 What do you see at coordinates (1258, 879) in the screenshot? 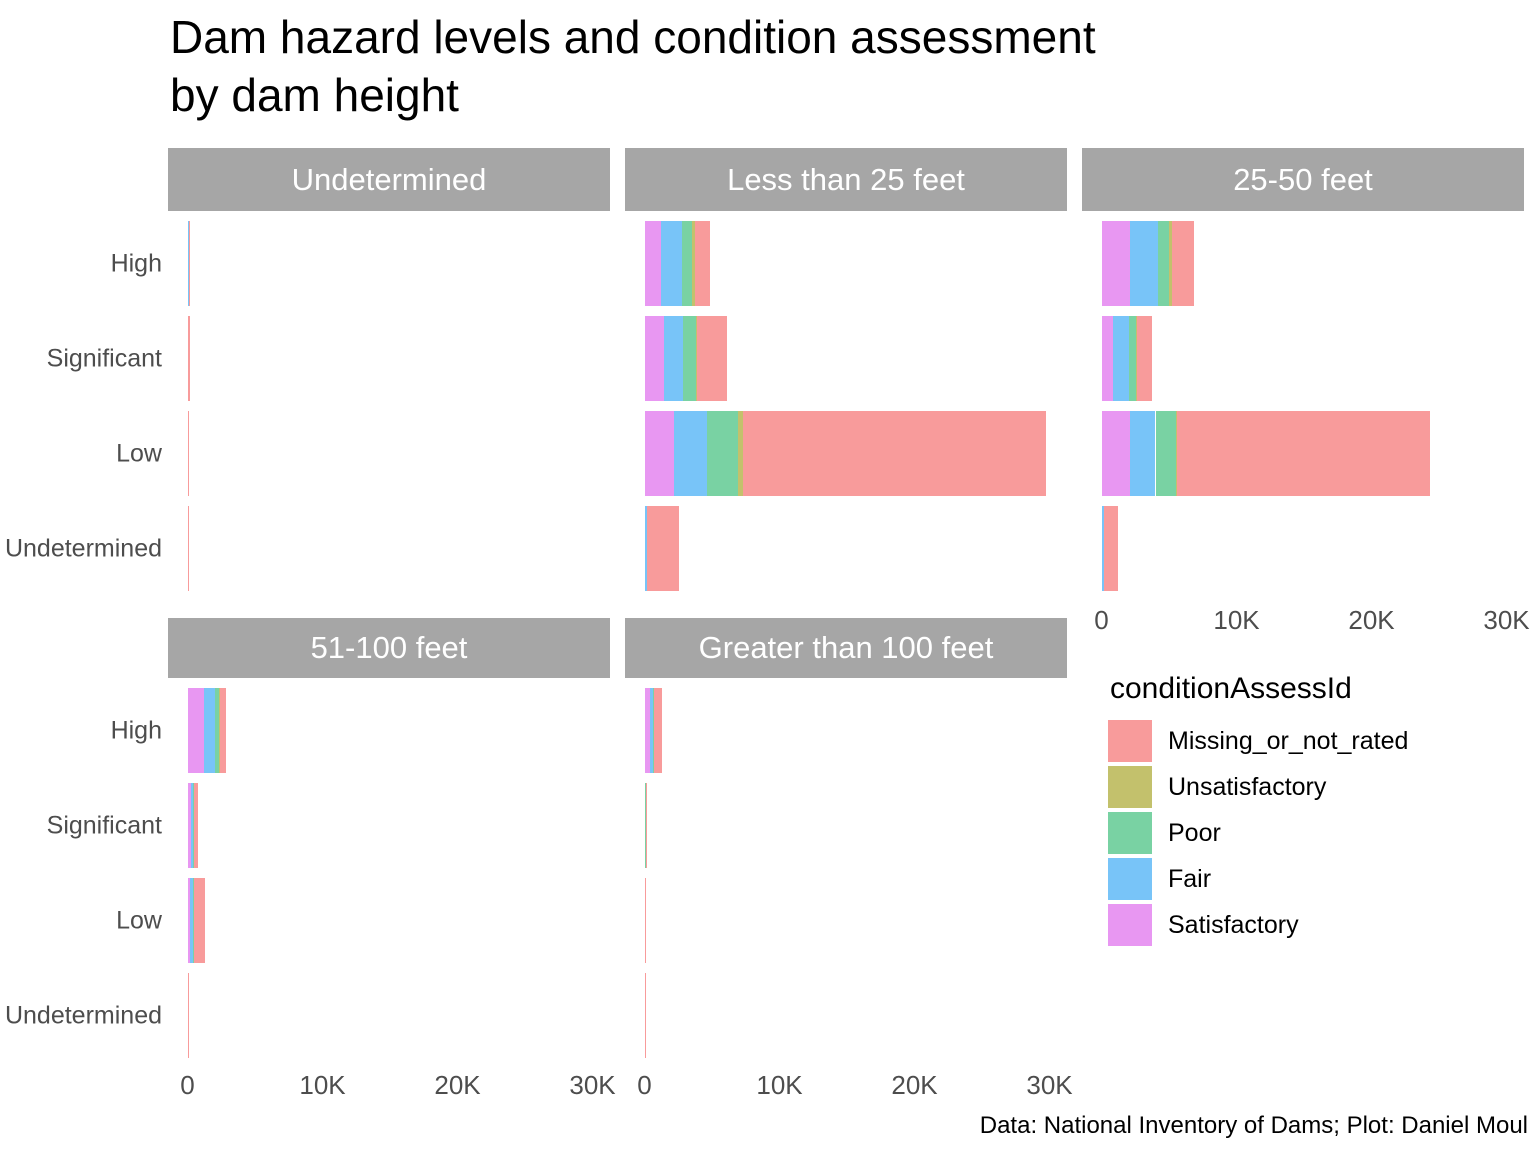
I see `legend-item: Fair` at bounding box center [1258, 879].